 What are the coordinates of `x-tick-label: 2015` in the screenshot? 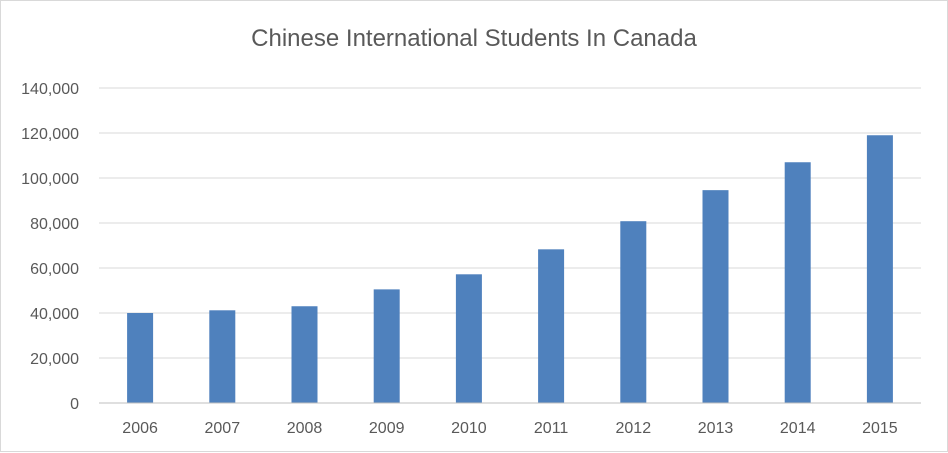 It's located at (880, 428).